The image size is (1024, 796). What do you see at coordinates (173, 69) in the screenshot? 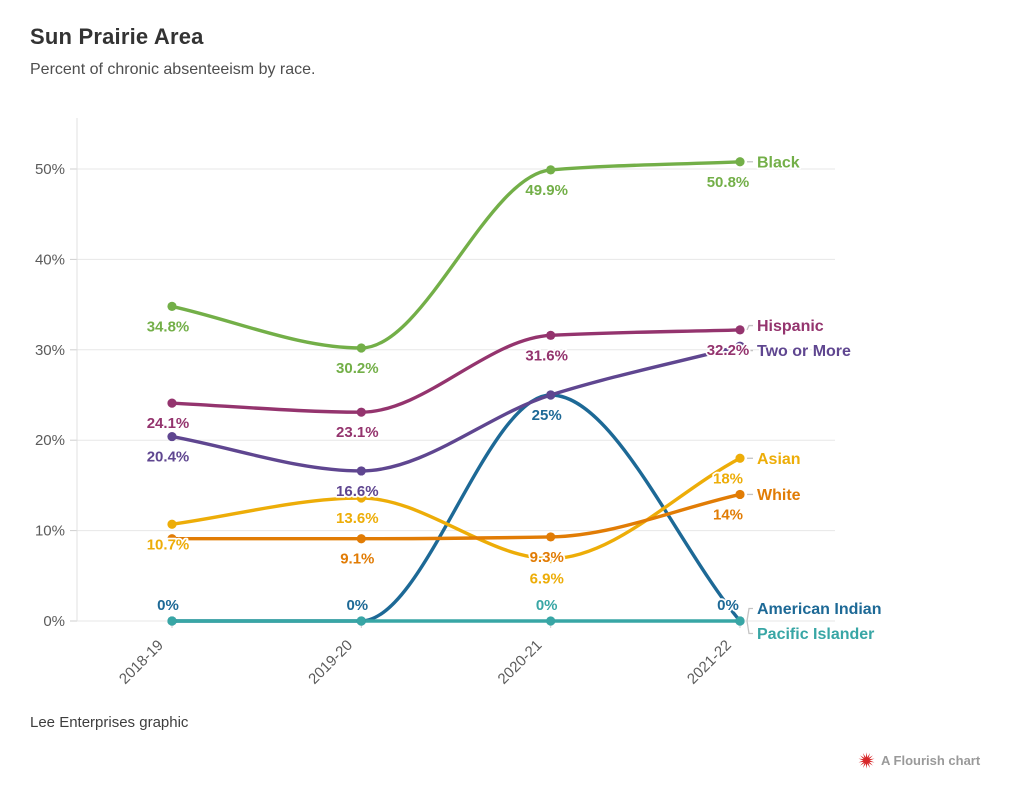
I see `page-subtitle: Percent of chronic absenteeism by race.` at bounding box center [173, 69].